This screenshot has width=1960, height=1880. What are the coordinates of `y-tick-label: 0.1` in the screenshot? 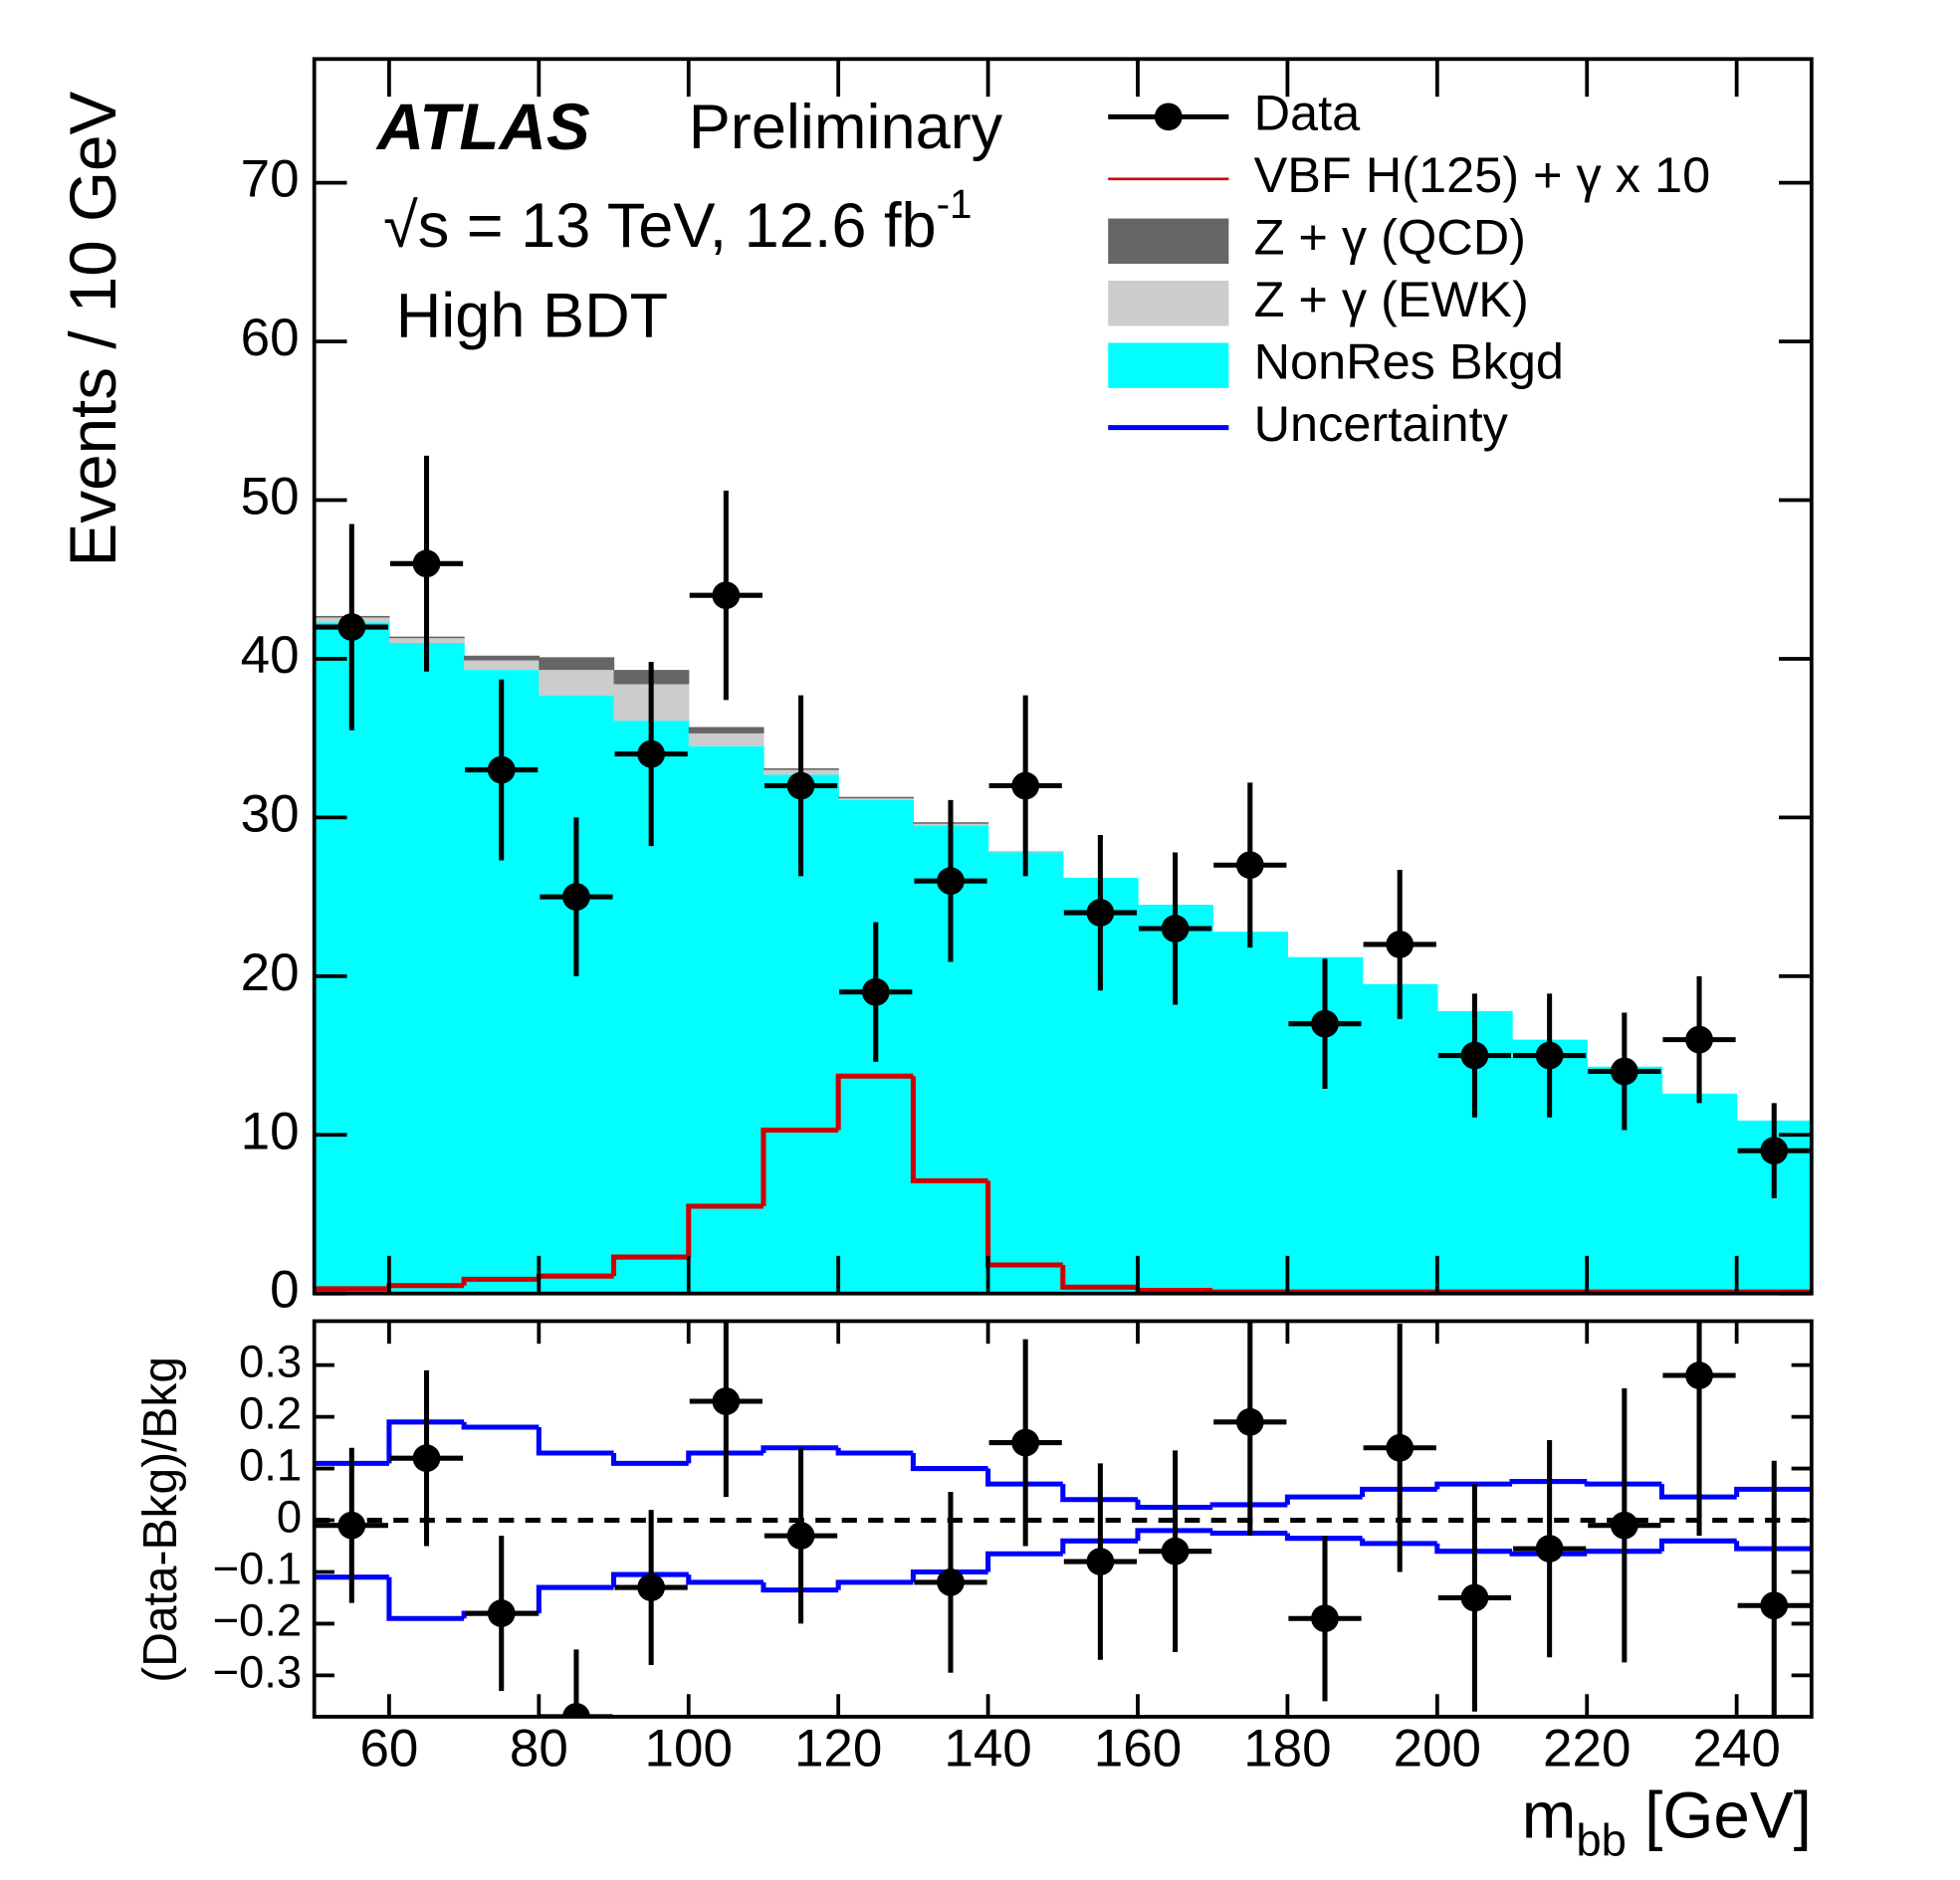 It's located at (271, 1465).